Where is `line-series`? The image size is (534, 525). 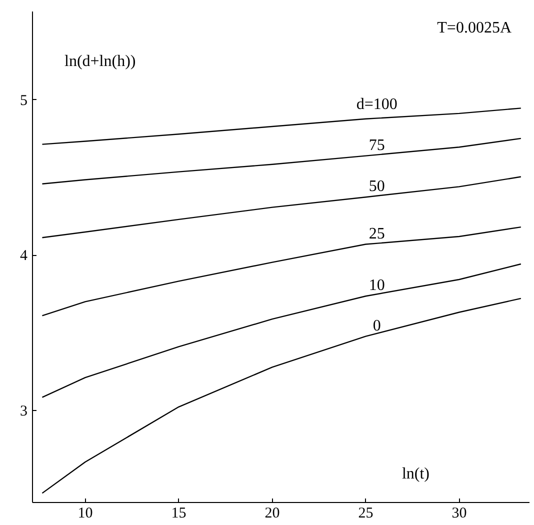 line-series is located at coordinates (282, 207).